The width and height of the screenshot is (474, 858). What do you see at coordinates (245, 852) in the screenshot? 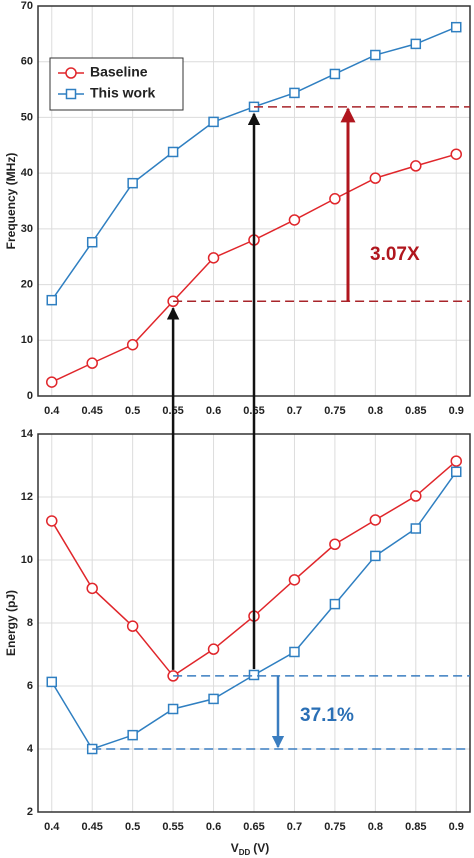
I see `x-axis-label-sub: DD` at bounding box center [245, 852].